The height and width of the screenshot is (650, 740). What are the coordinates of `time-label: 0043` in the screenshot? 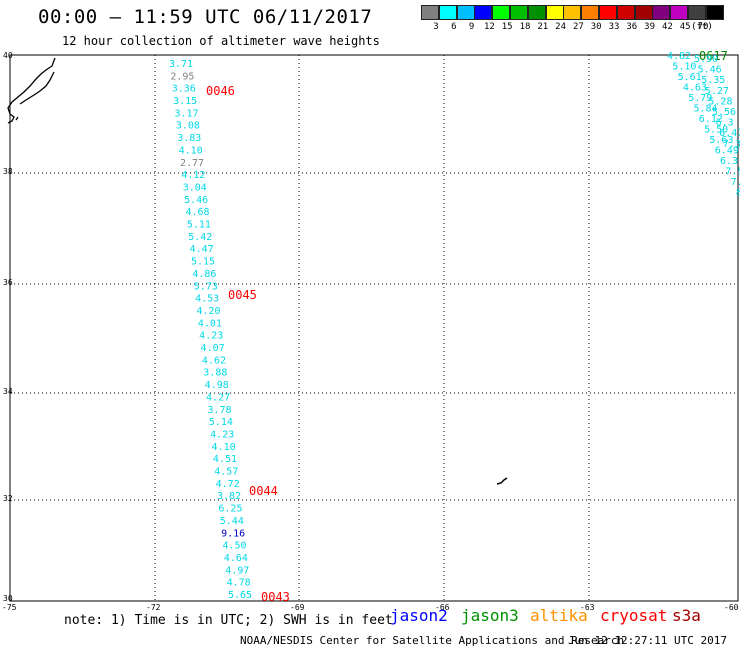 It's located at (275, 597).